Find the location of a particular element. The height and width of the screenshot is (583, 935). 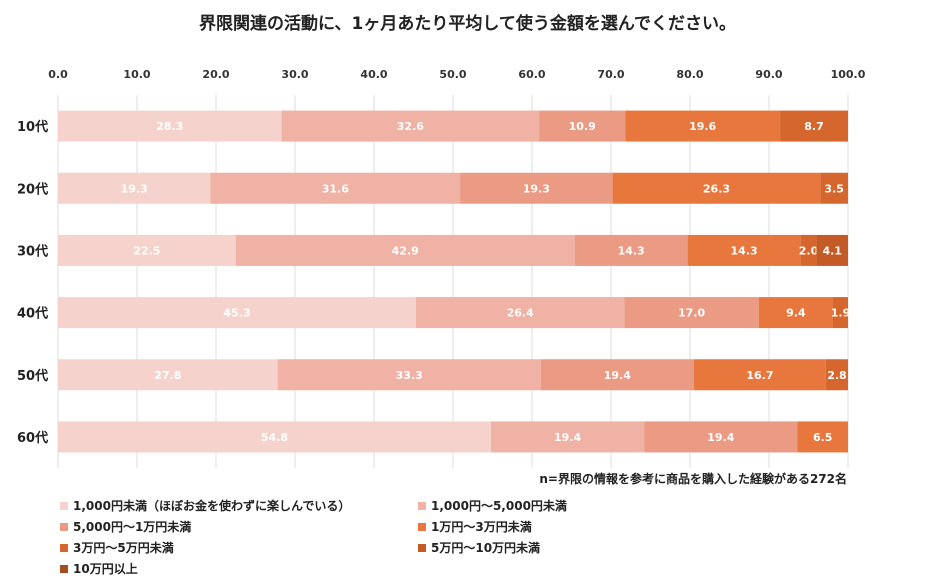

legend-item: 3万円〜5万円未満 is located at coordinates (117, 547).